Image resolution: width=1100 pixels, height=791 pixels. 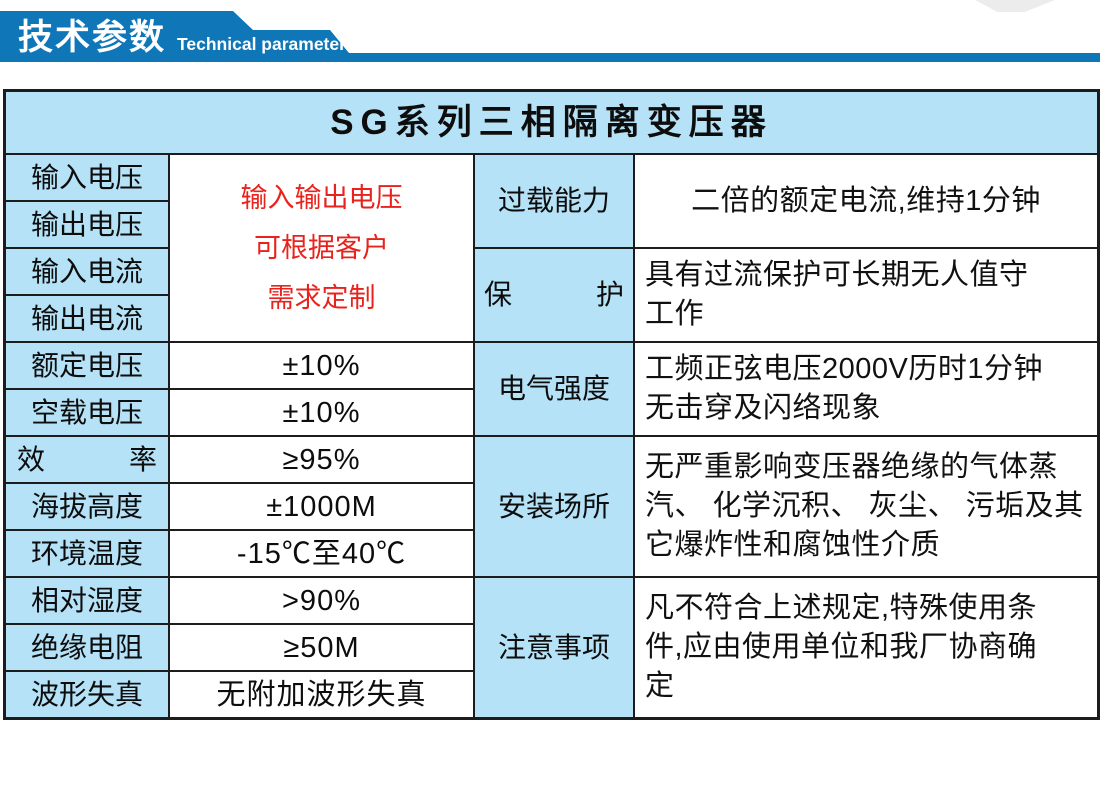 I want to click on row-label-insulation-res: 绝缘电阻, so click(x=87, y=647).